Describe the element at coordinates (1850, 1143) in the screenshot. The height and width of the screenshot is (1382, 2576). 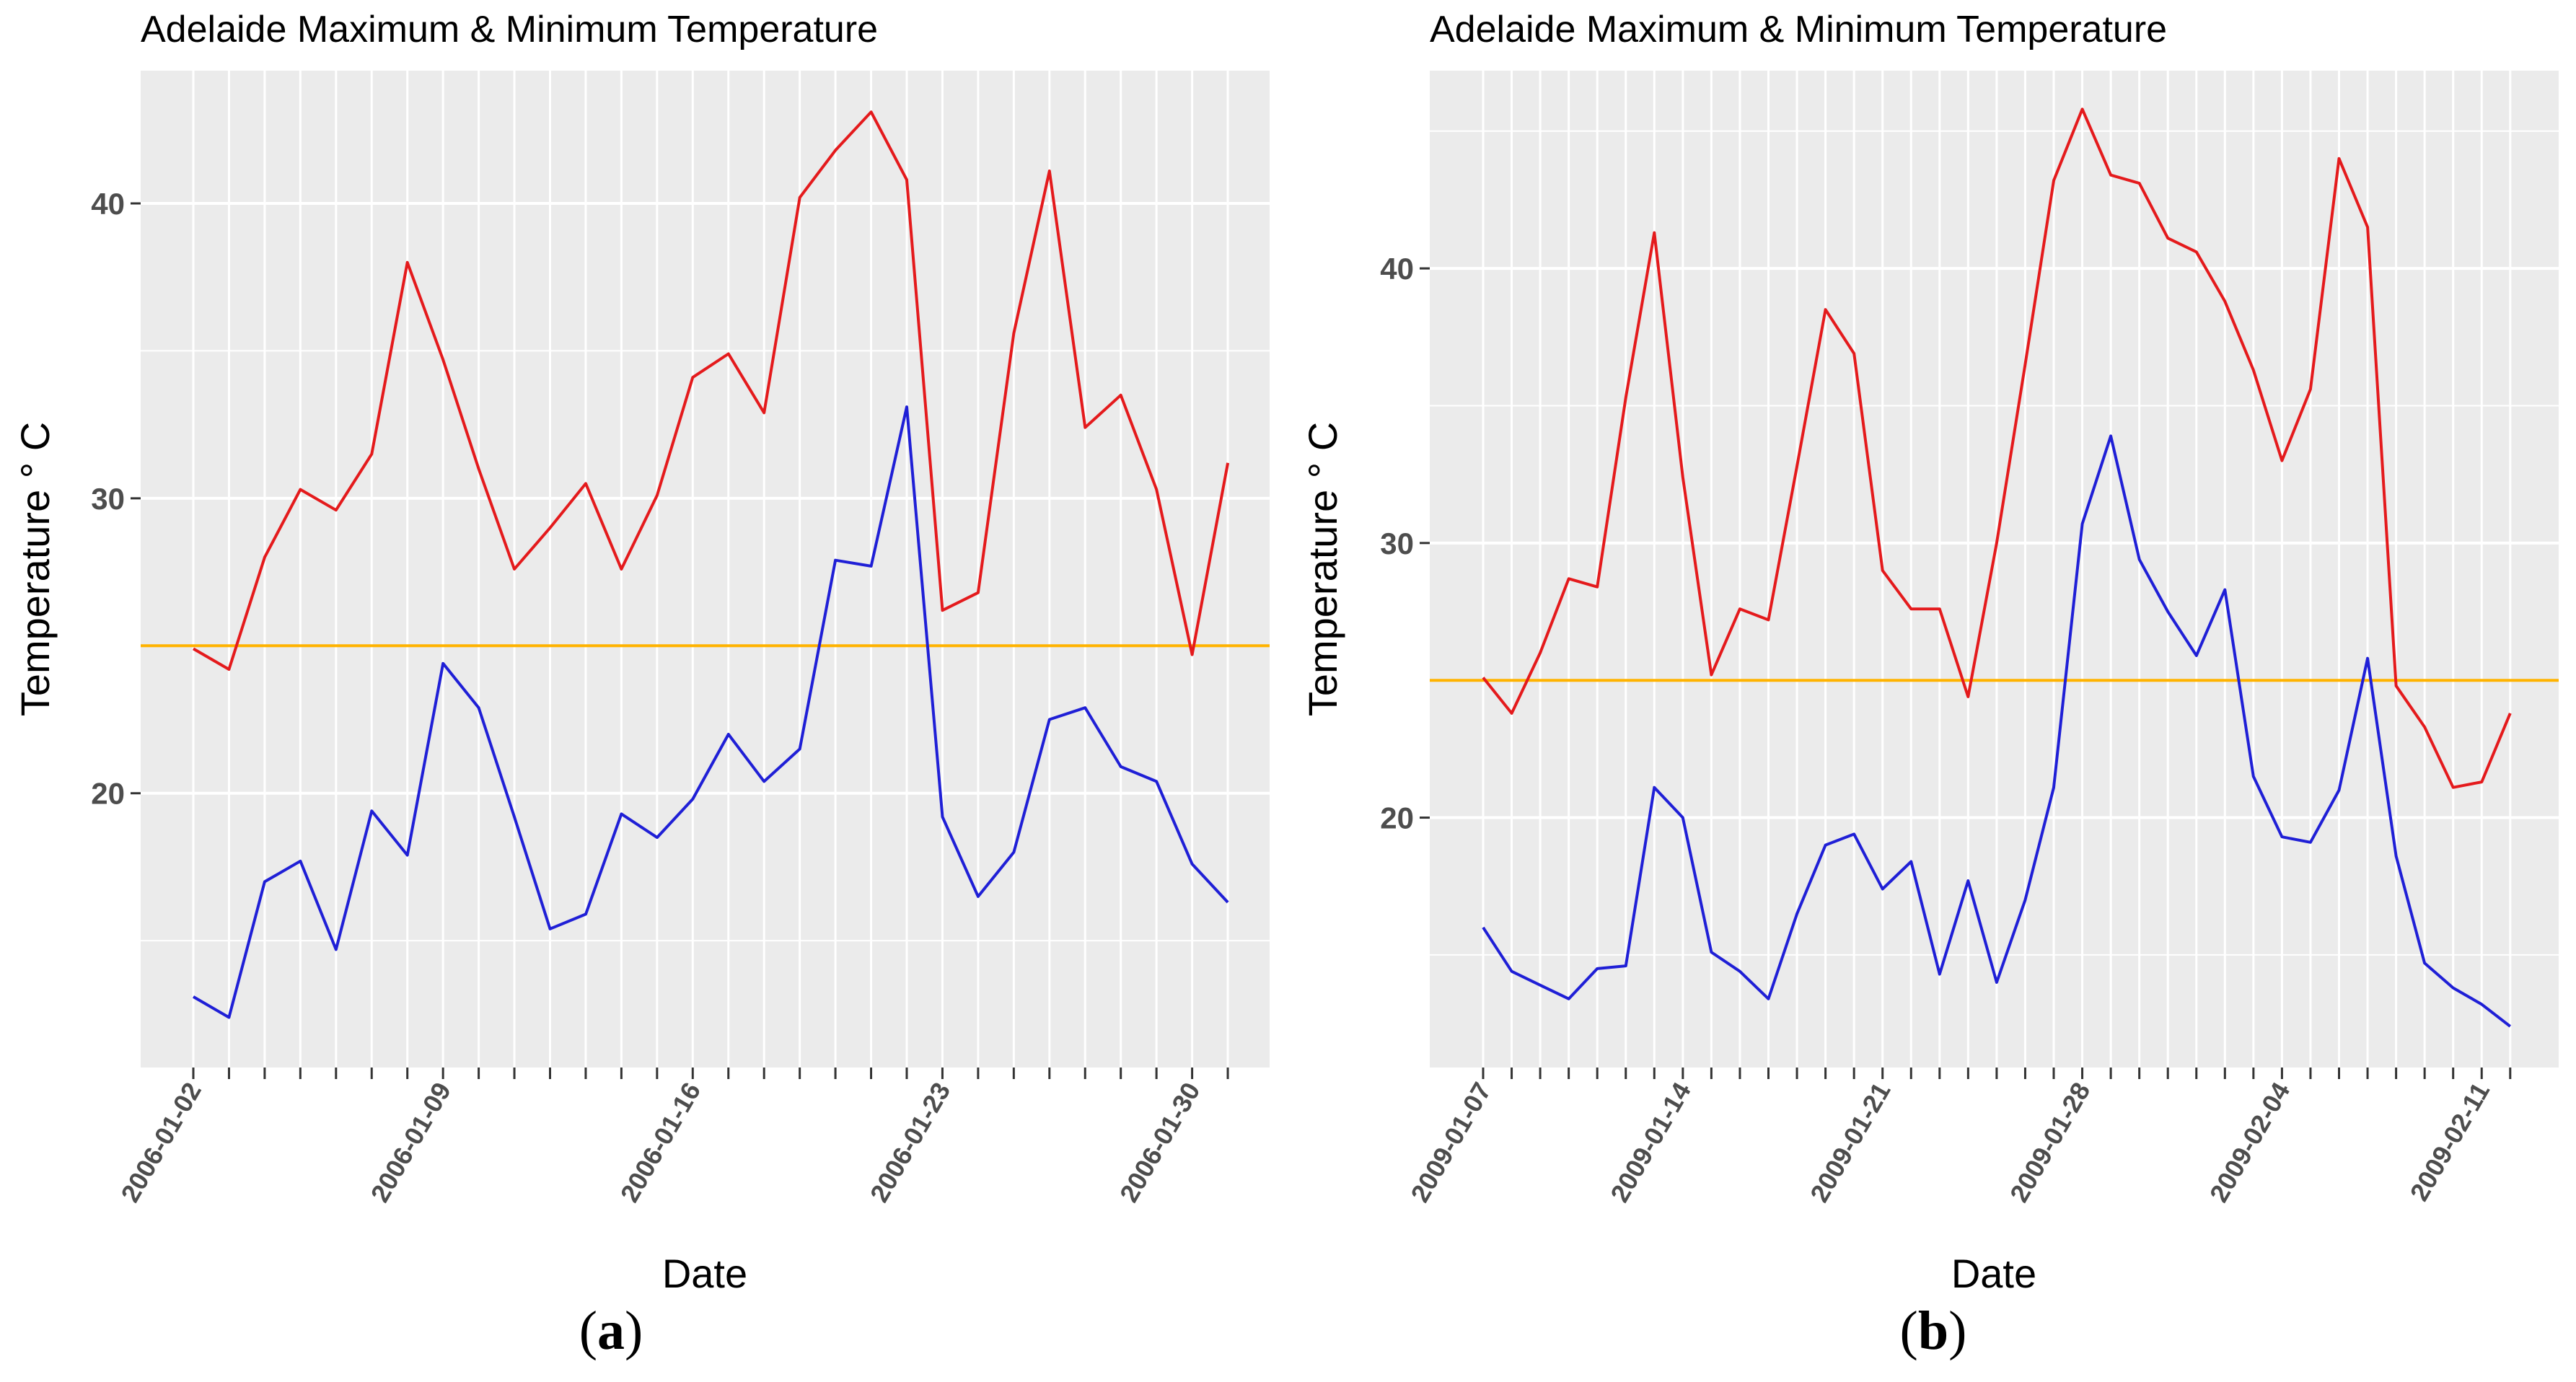
I see `x-tick-label: 2009-01-21` at that location.